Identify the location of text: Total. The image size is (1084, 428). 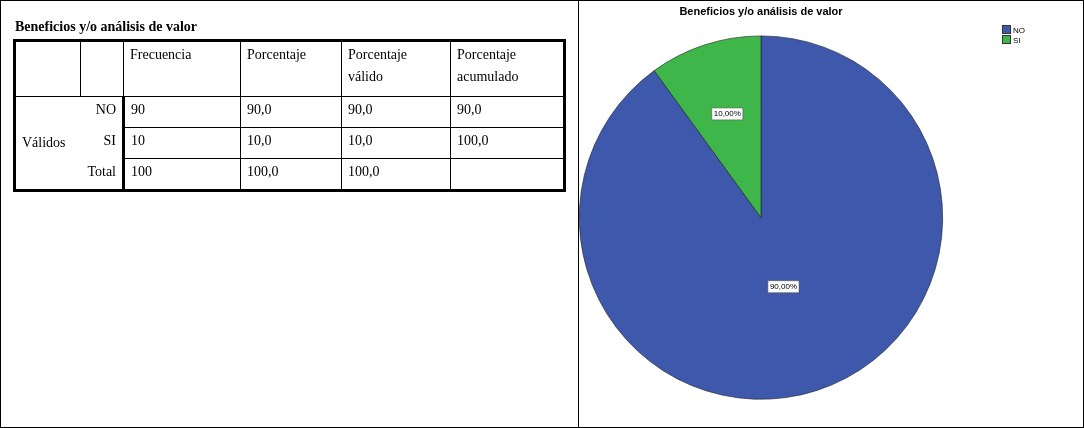
(101, 171).